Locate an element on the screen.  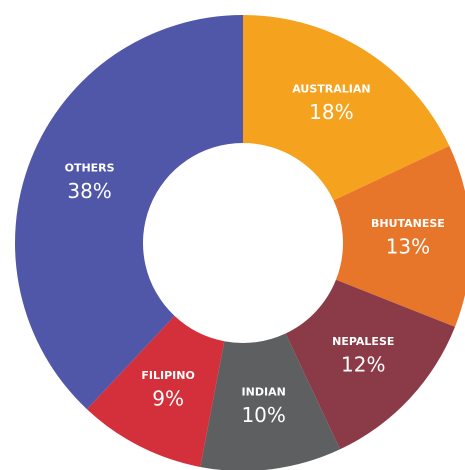
slice-category: AUSTRALIAN is located at coordinates (331, 89).